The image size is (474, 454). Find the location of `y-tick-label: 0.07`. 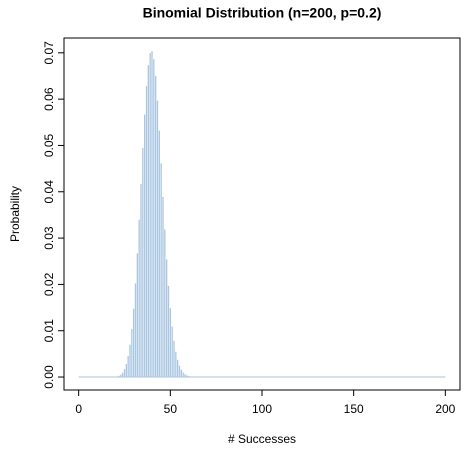

y-tick-label: 0.07 is located at coordinates (49, 53).